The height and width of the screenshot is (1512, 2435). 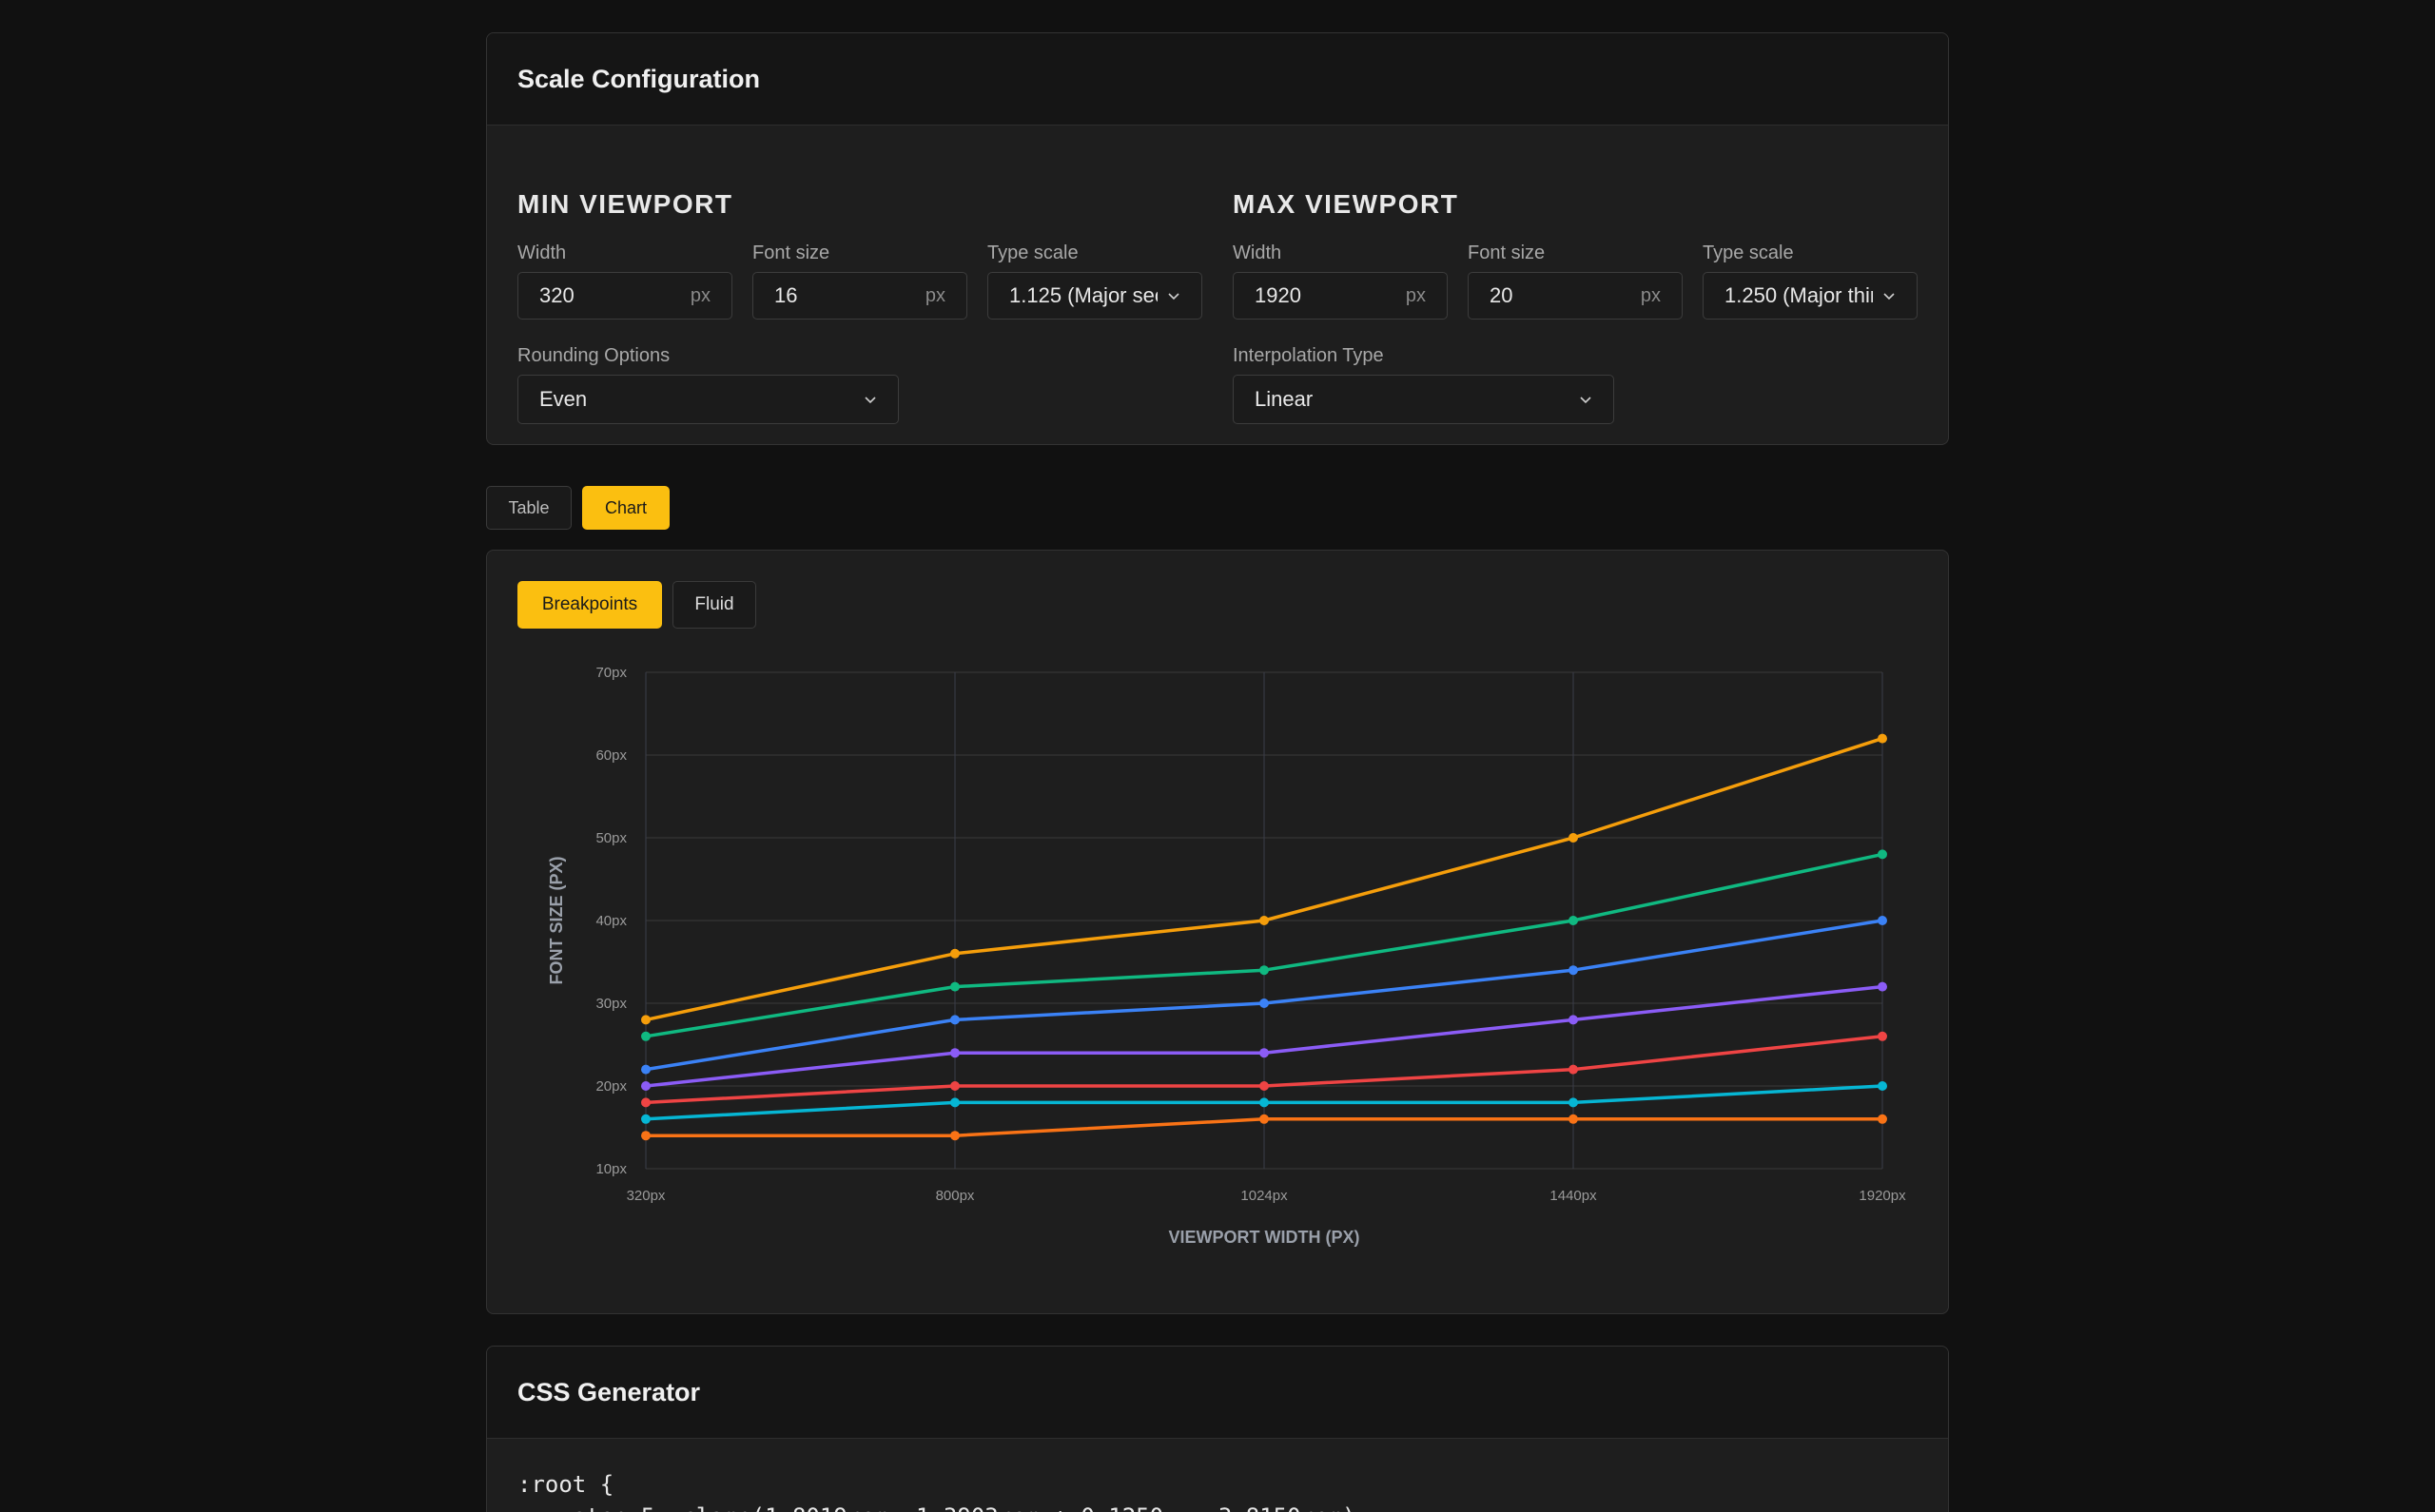 What do you see at coordinates (1217, 79) in the screenshot?
I see `scale-configuration-header: Scale Configuration` at bounding box center [1217, 79].